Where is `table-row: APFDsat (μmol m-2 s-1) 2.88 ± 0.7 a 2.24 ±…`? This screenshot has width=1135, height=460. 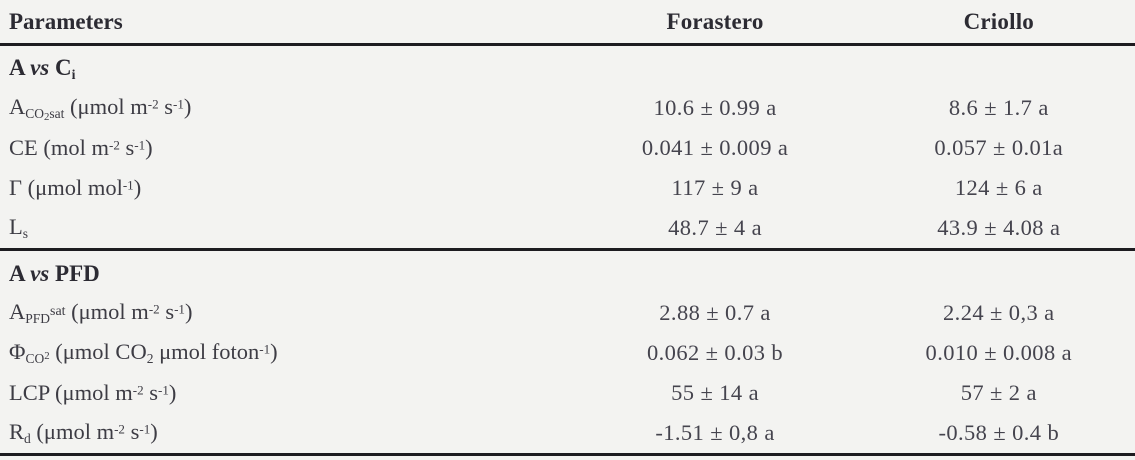 table-row: APFDsat (μmol m-2 s-1) 2.88 ± 0.7 a 2.24 ±… is located at coordinates (567, 313).